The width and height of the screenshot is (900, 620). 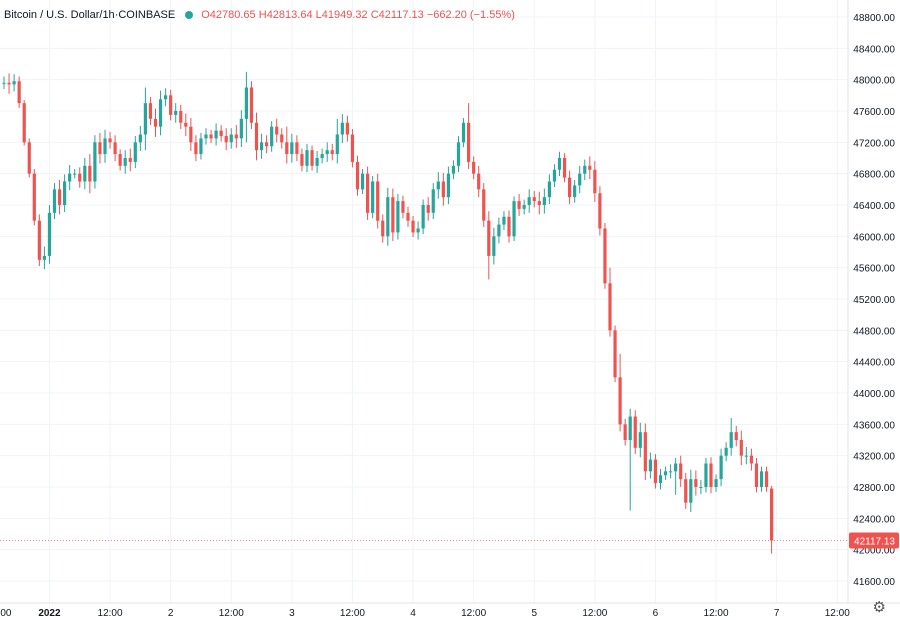 I want to click on price-tick-label: 46800.00, so click(x=874, y=175).